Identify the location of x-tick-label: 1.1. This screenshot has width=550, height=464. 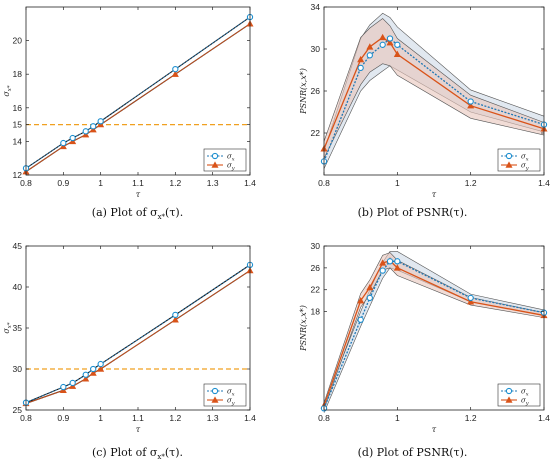
(138, 418).